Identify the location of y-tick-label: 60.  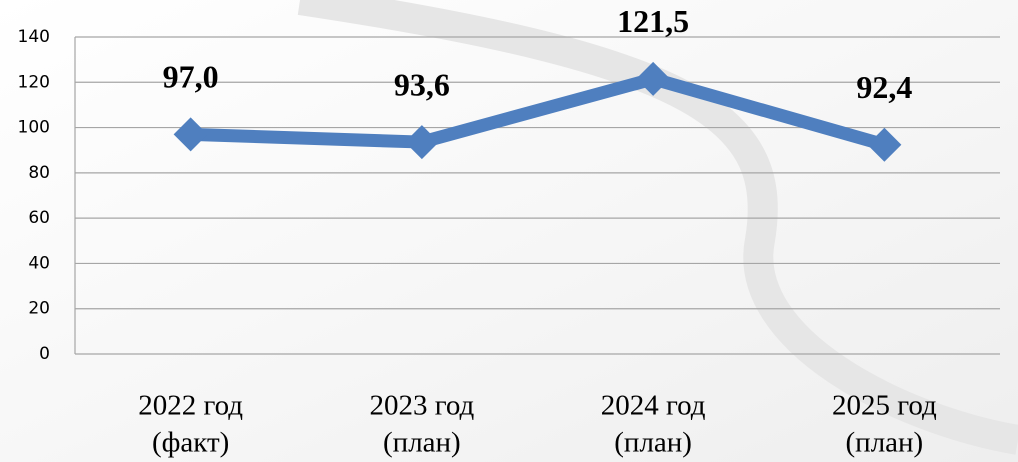
(39, 218).